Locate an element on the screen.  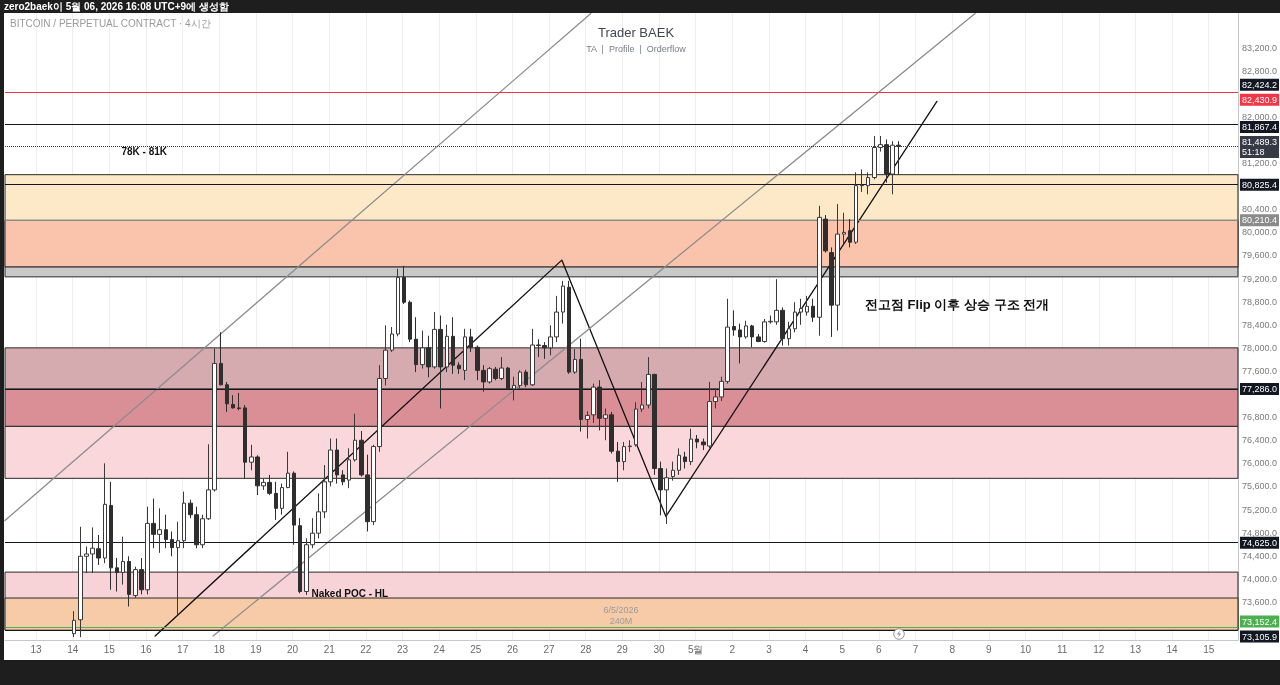
ref-line-label: 74,625.0 is located at coordinates (1259, 542).